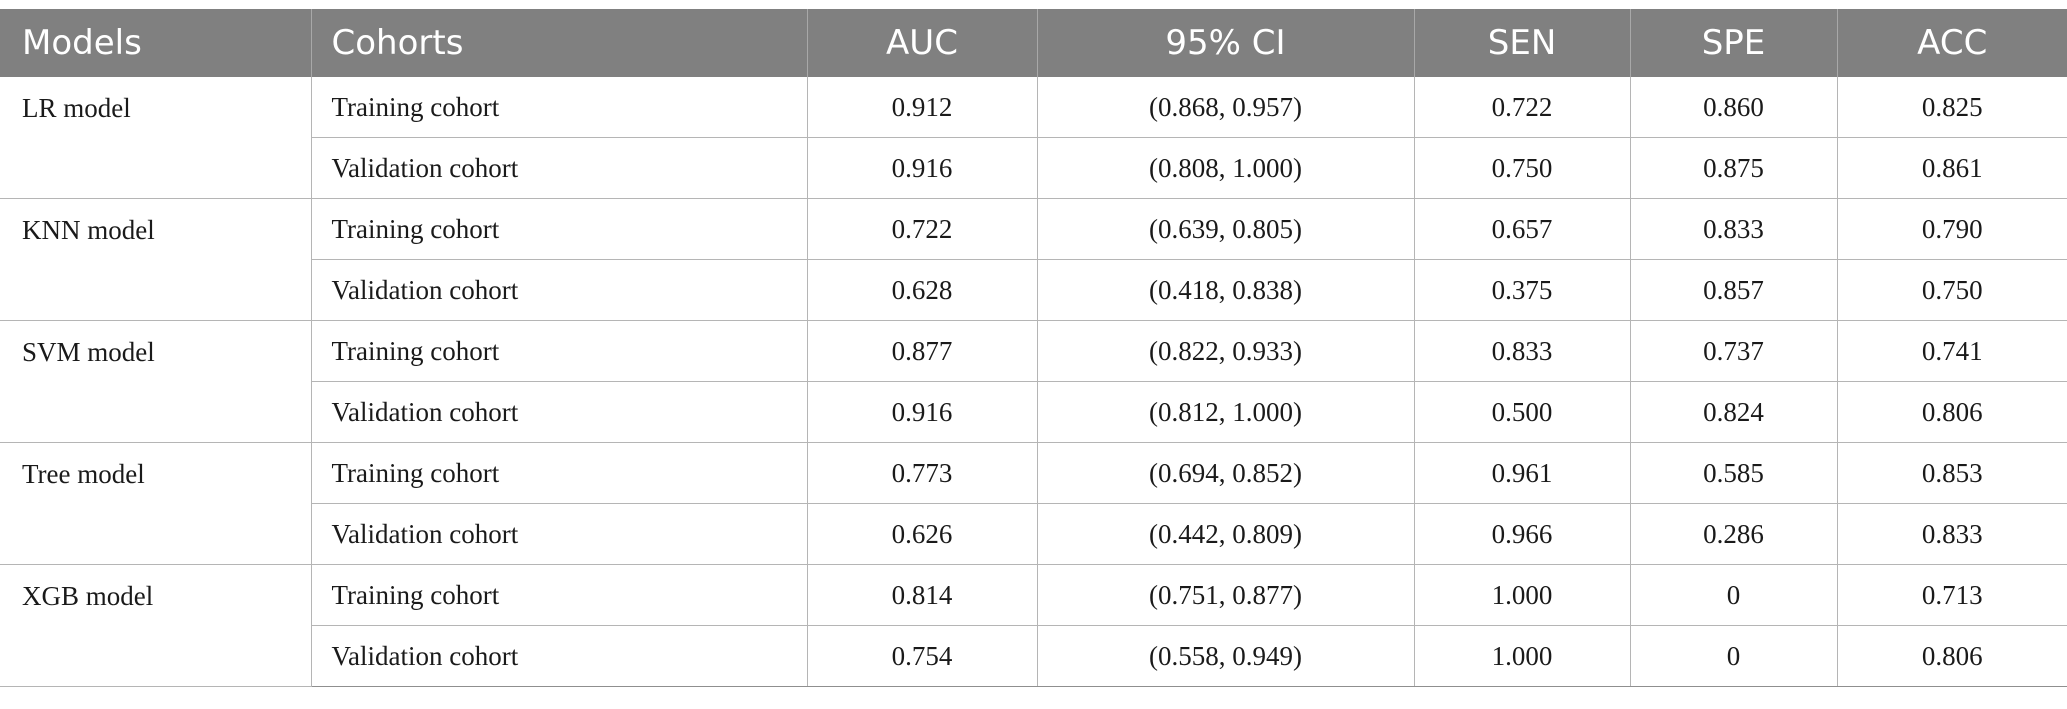 Image resolution: width=2067 pixels, height=709 pixels. What do you see at coordinates (156, 138) in the screenshot?
I see `model-name-cell: LR model` at bounding box center [156, 138].